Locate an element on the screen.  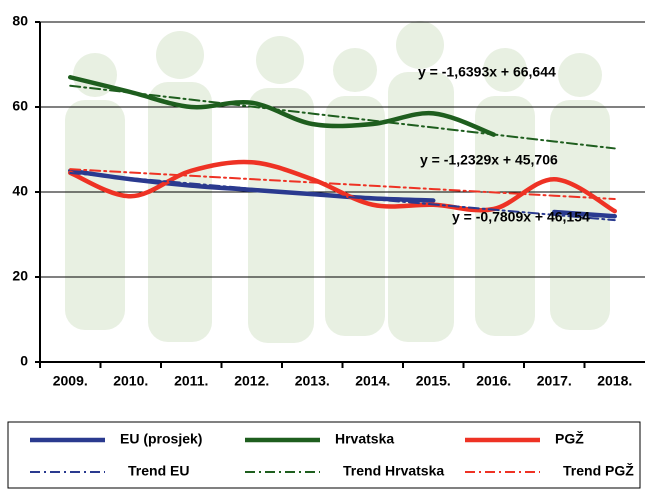
x-tick-label: 2017. is located at coordinates (554, 381).